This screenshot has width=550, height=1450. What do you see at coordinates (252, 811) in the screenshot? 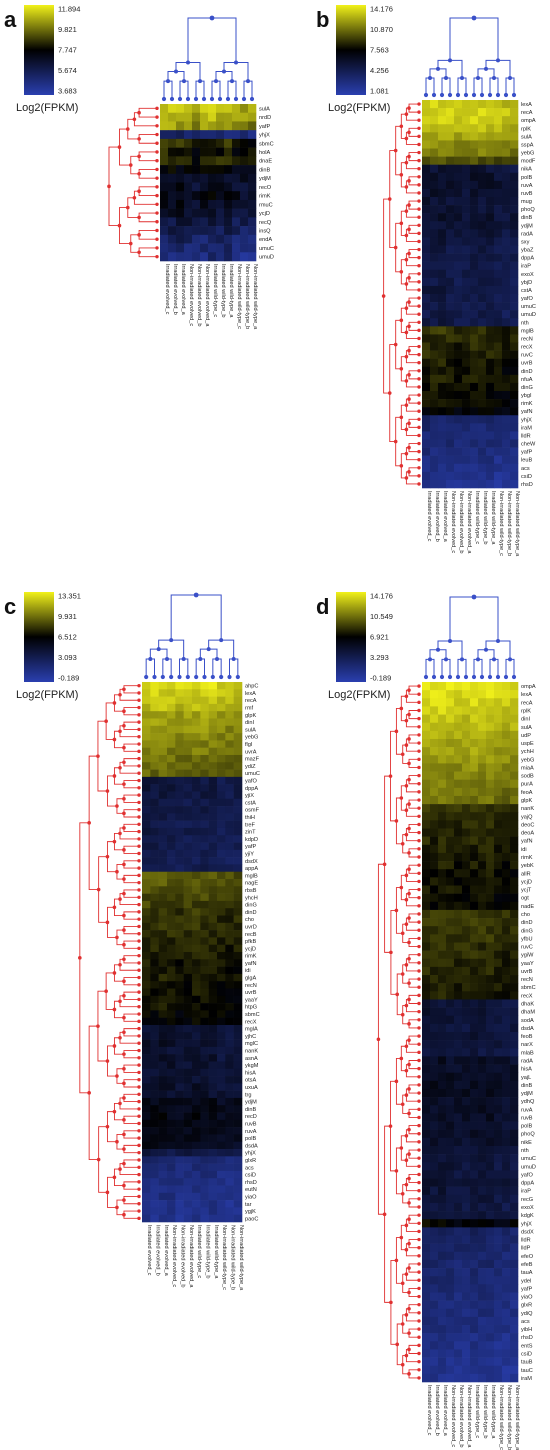
I see `row-label: osmF` at bounding box center [252, 811].